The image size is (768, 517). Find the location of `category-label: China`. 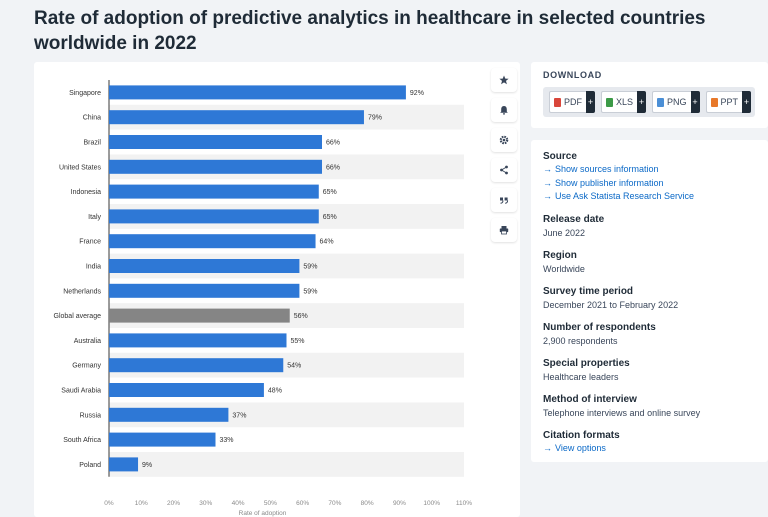

category-label: China is located at coordinates (92, 118).